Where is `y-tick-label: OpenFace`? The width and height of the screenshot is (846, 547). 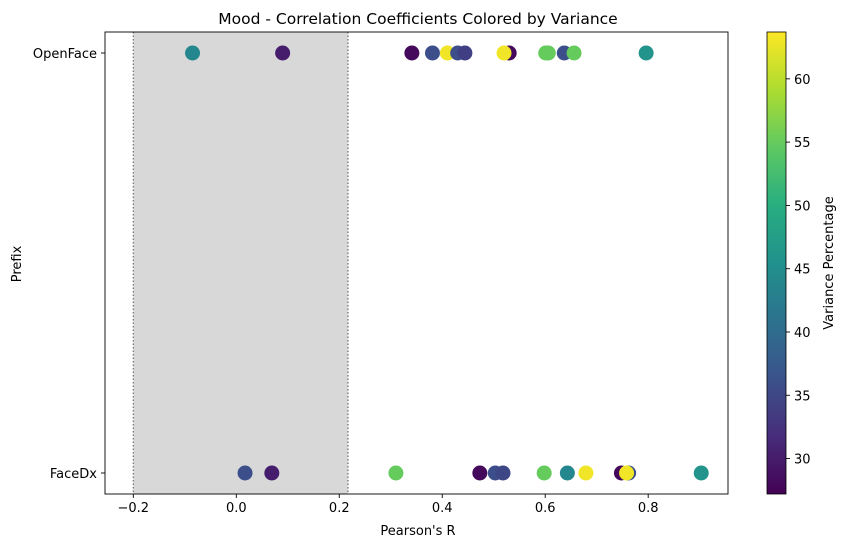 y-tick-label: OpenFace is located at coordinates (65, 54).